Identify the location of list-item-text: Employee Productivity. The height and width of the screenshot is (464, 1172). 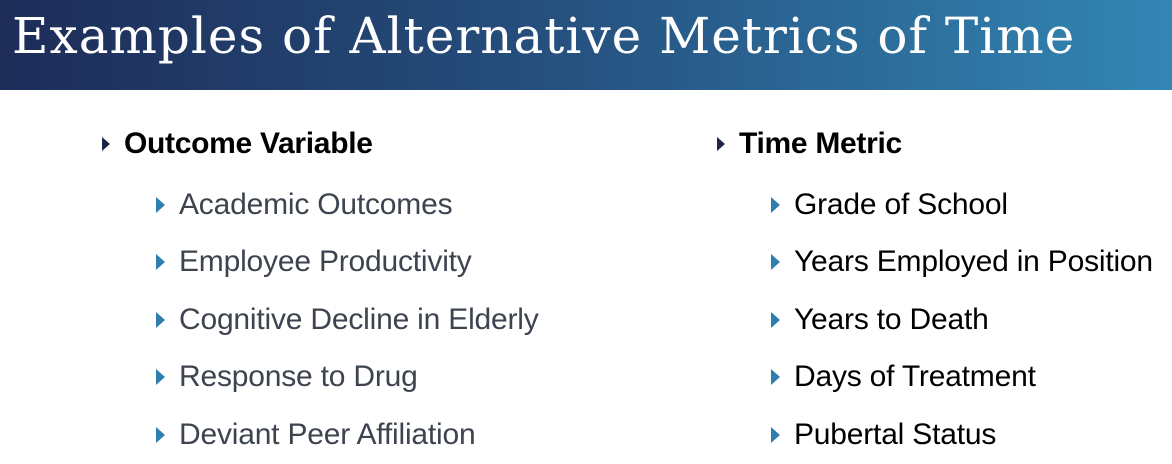
(325, 262).